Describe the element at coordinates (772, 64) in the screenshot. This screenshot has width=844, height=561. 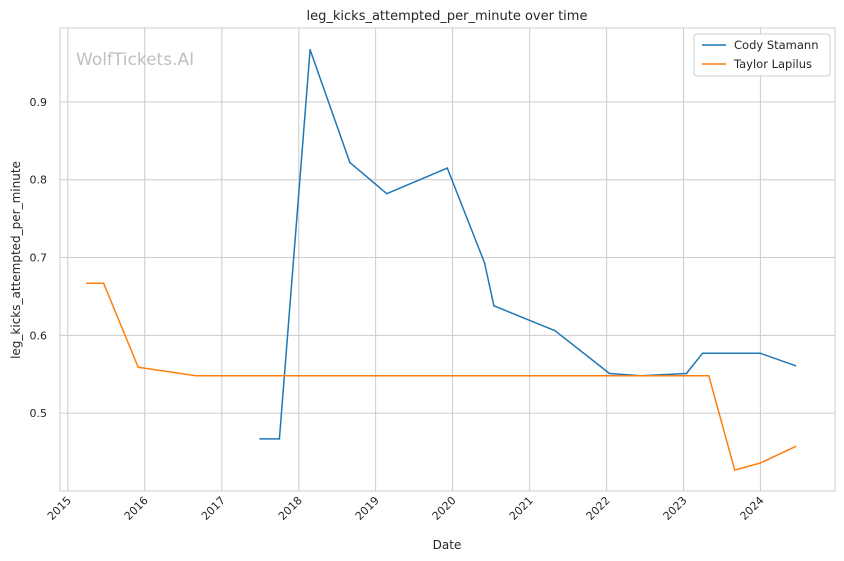
I see `legend-label-taylor-lapilus: Taylor Lapilus` at that location.